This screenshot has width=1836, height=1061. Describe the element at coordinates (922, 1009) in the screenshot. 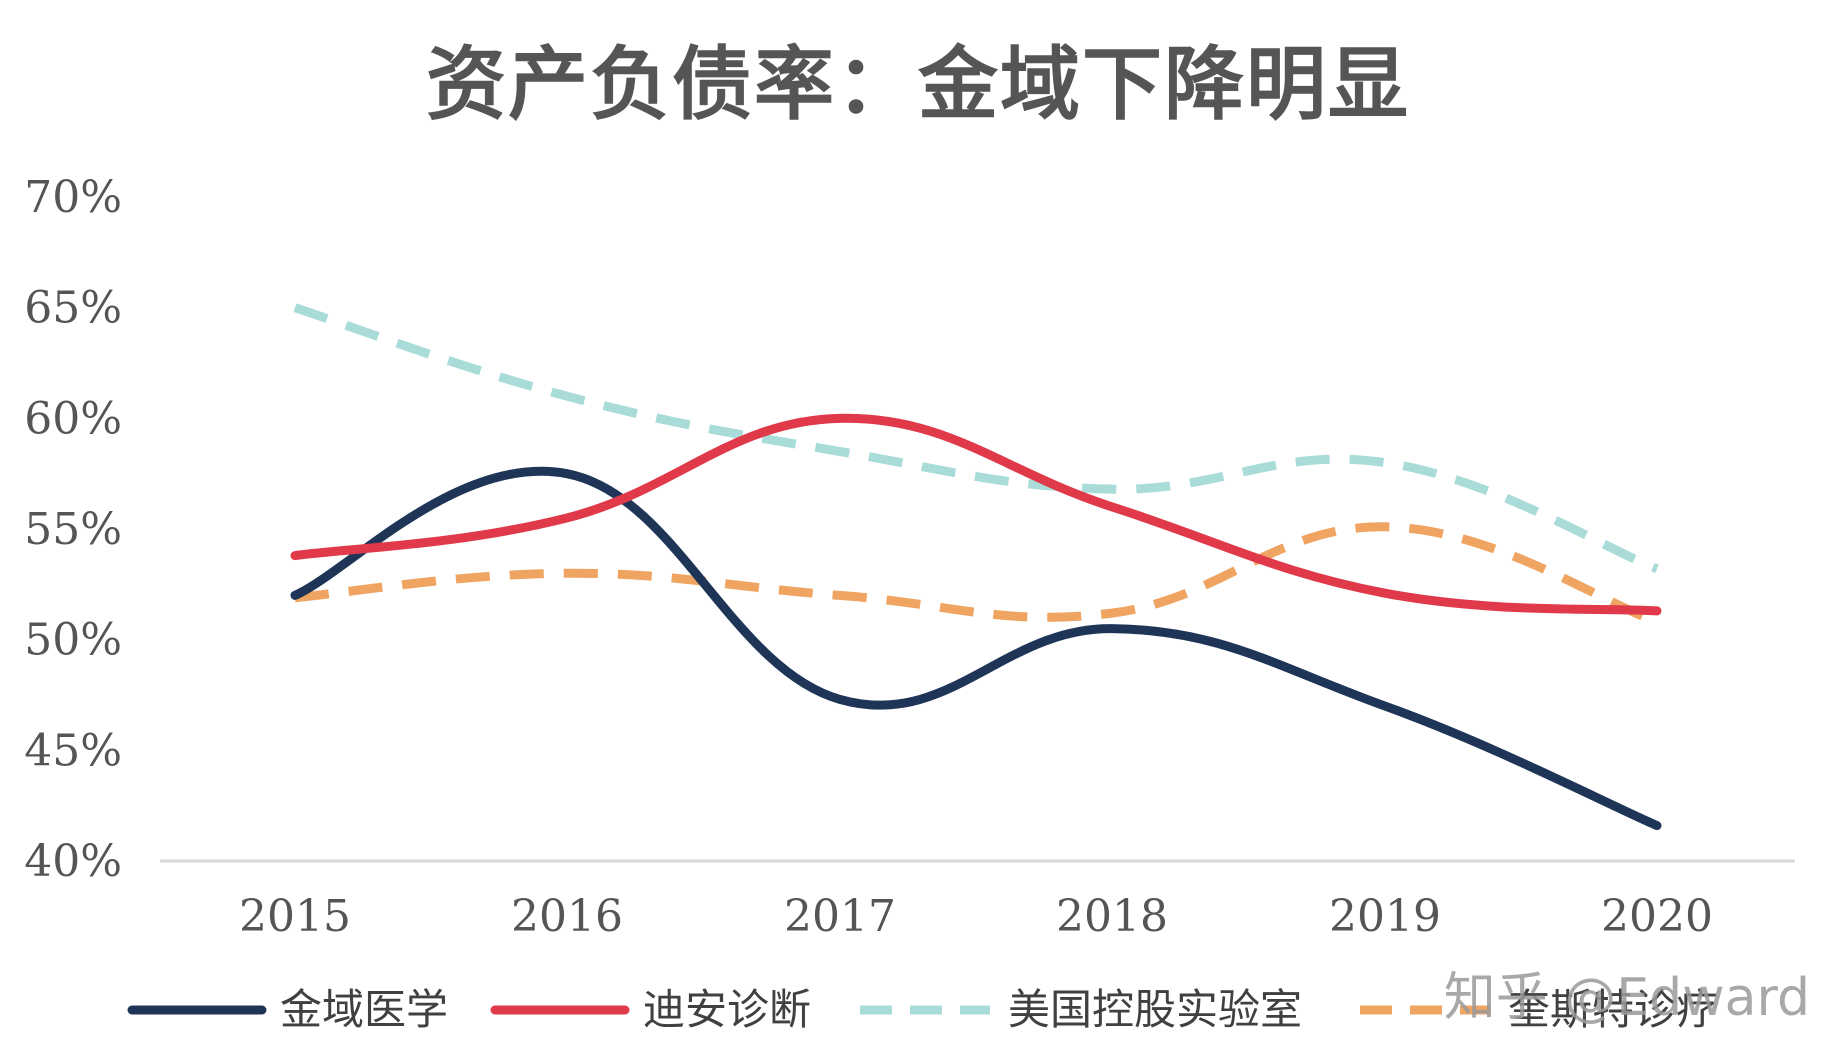

I see `legend: 金域医学 迪安诊断 美国控股实验室 奎斯特诊疗` at that location.